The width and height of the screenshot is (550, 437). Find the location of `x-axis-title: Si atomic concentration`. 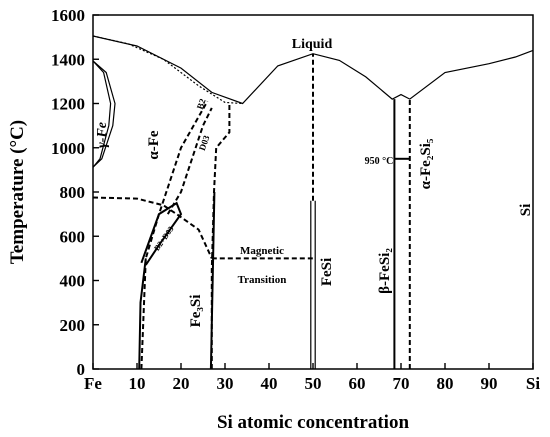

x-axis-title: Si atomic concentration is located at coordinates (313, 422).